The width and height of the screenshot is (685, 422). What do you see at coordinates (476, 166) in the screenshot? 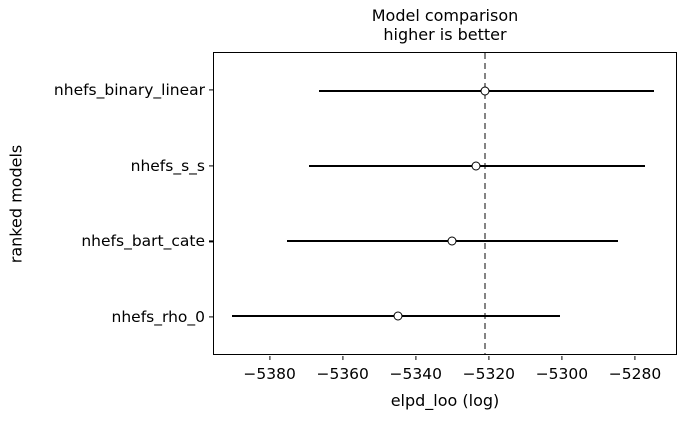
I see `point-marker-nhefs_s_s` at bounding box center [476, 166].